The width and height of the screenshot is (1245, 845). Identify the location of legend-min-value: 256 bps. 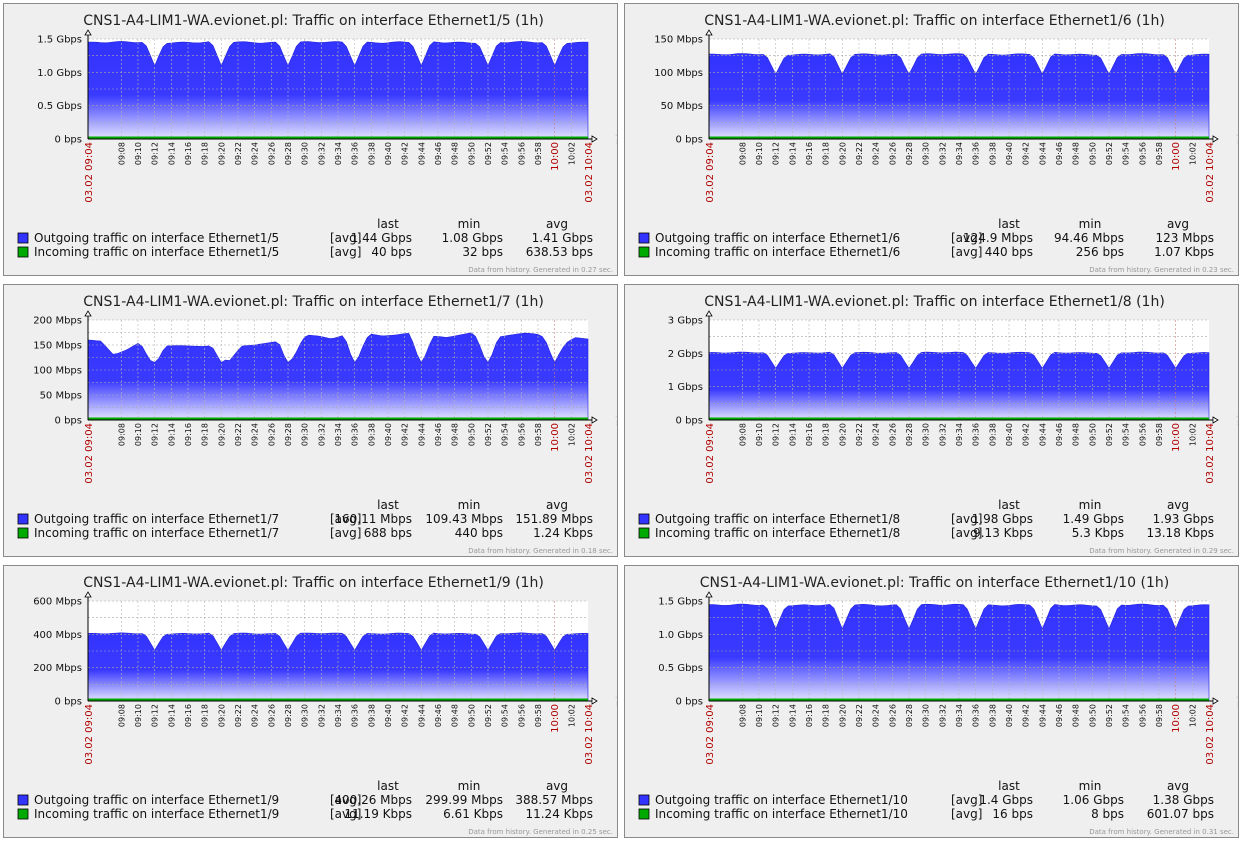
(1100, 252).